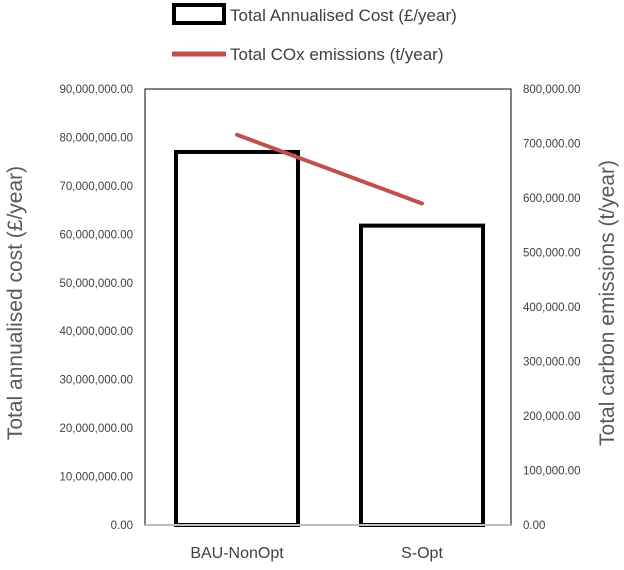  I want to click on right-tick-label: 300,000.00, so click(552, 363).